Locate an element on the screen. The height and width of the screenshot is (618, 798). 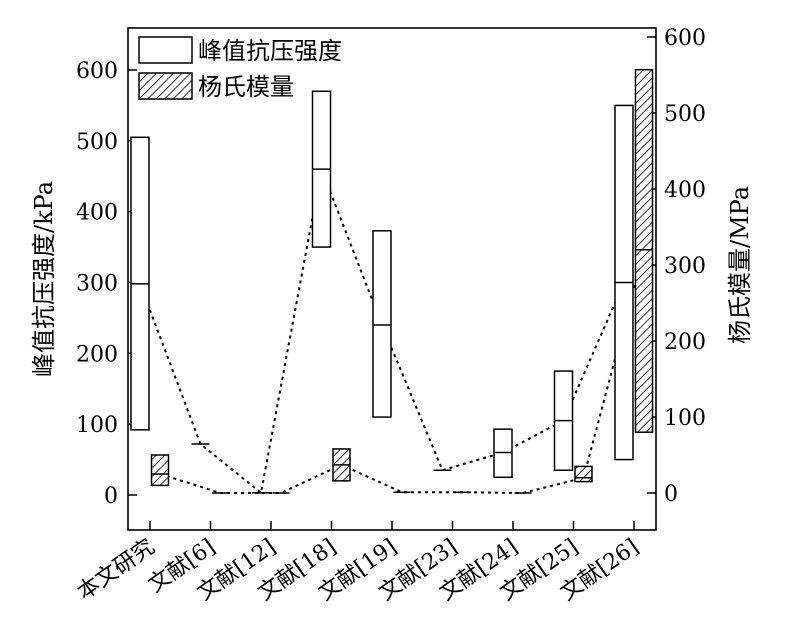
legend-label-strength: 峰值抗压强度 is located at coordinates (270, 51).